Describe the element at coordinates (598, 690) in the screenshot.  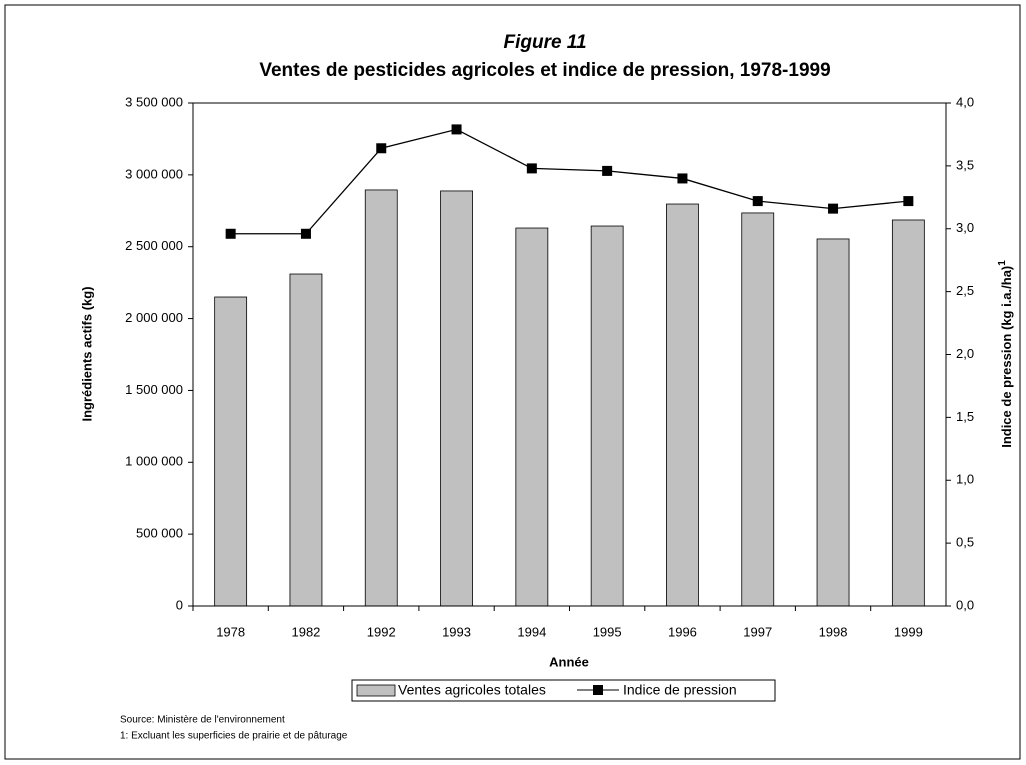
I see `legend-marker` at that location.